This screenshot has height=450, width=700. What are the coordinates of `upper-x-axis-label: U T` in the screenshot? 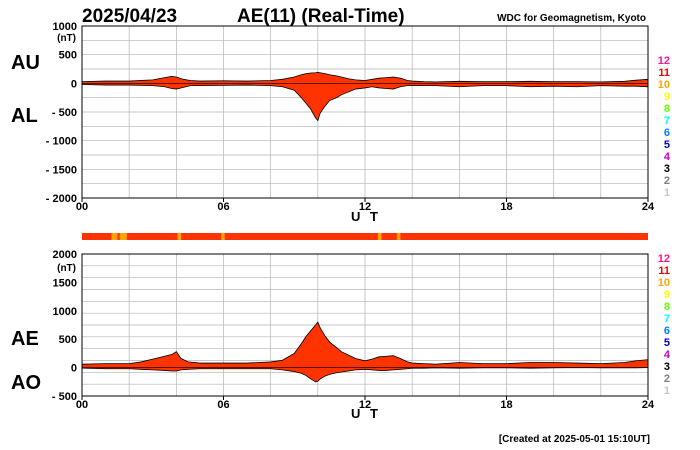 It's located at (366, 216).